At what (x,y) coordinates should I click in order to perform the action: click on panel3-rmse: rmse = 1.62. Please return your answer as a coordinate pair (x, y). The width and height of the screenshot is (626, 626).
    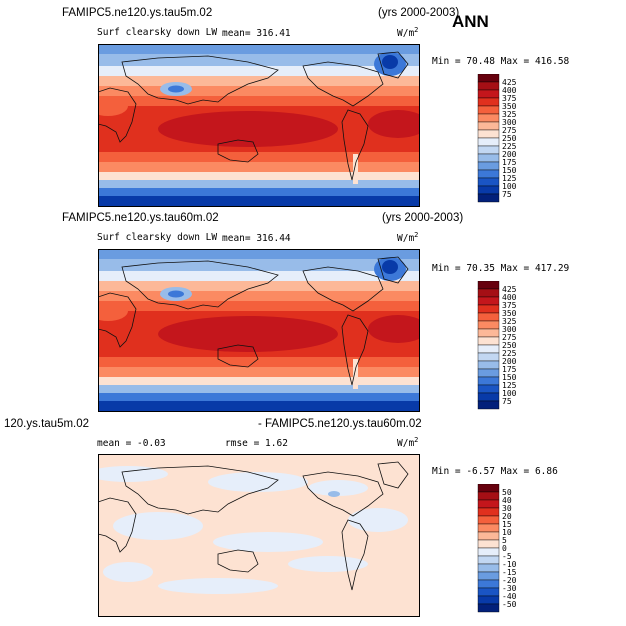
    Looking at the image, I should click on (256, 443).